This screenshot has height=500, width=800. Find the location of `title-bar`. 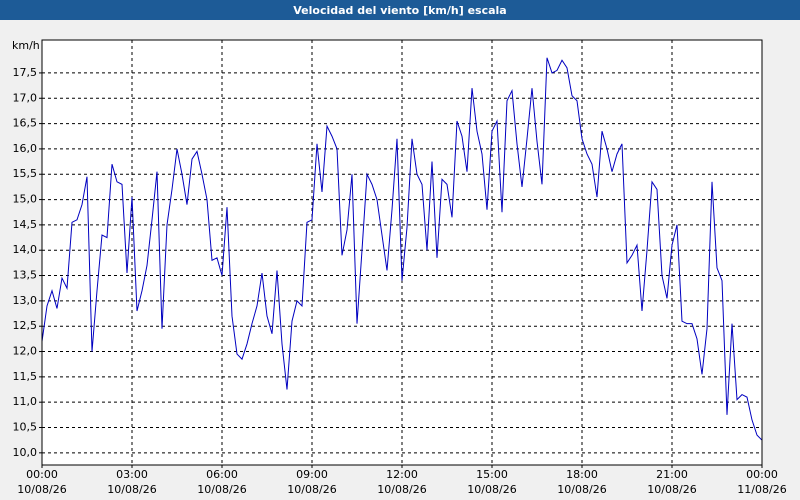

title-bar is located at coordinates (400, 10).